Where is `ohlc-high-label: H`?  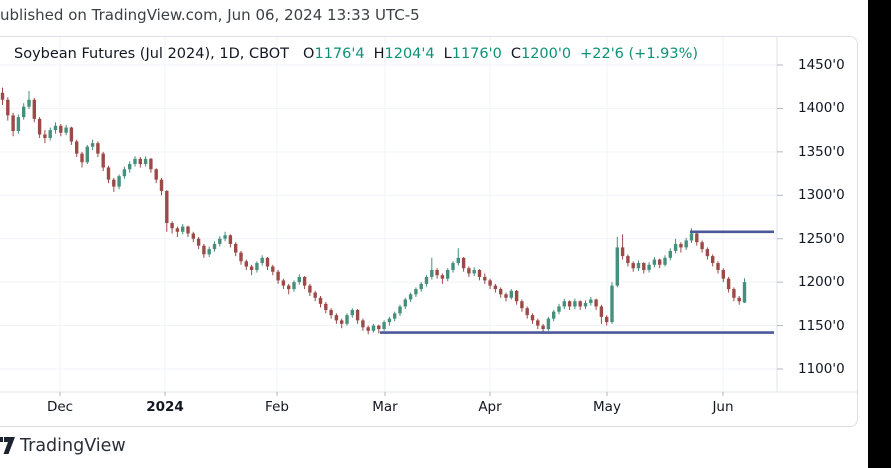
ohlc-high-label: H is located at coordinates (379, 54).